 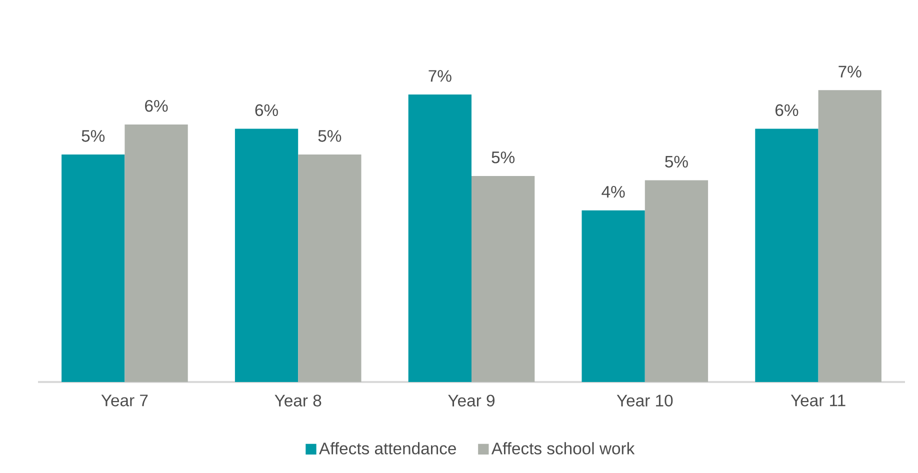 I want to click on x-tick-label: Year 7, so click(x=124, y=400).